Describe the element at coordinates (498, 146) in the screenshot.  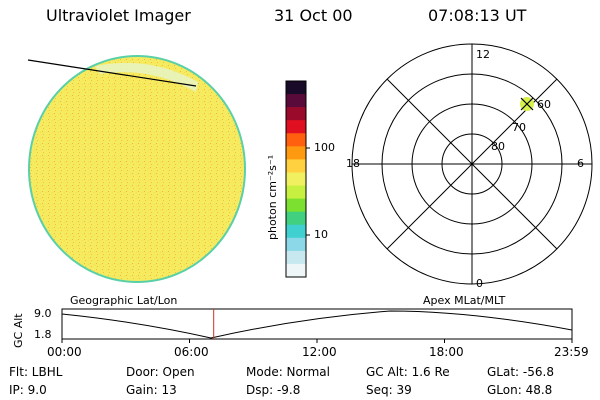
I see `lat-label-80: 80` at that location.